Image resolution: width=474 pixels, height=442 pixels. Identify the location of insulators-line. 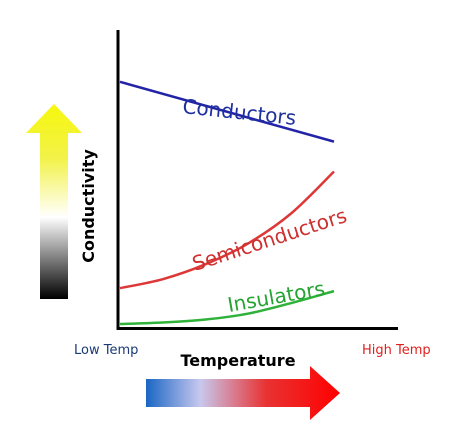
(227, 307).